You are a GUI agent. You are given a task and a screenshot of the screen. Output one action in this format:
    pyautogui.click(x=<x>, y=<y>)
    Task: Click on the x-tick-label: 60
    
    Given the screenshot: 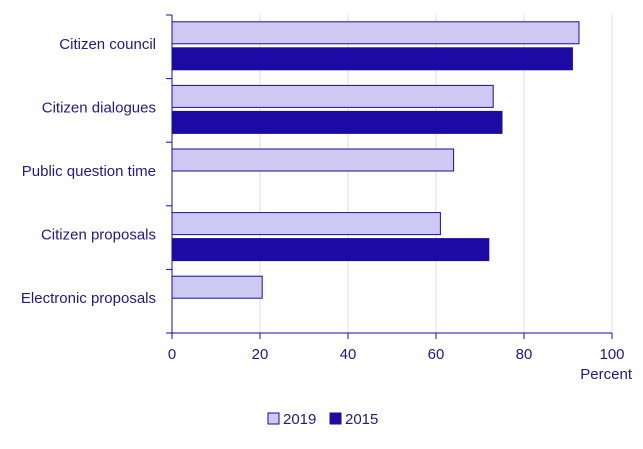 What is the action you would take?
    pyautogui.click(x=436, y=354)
    